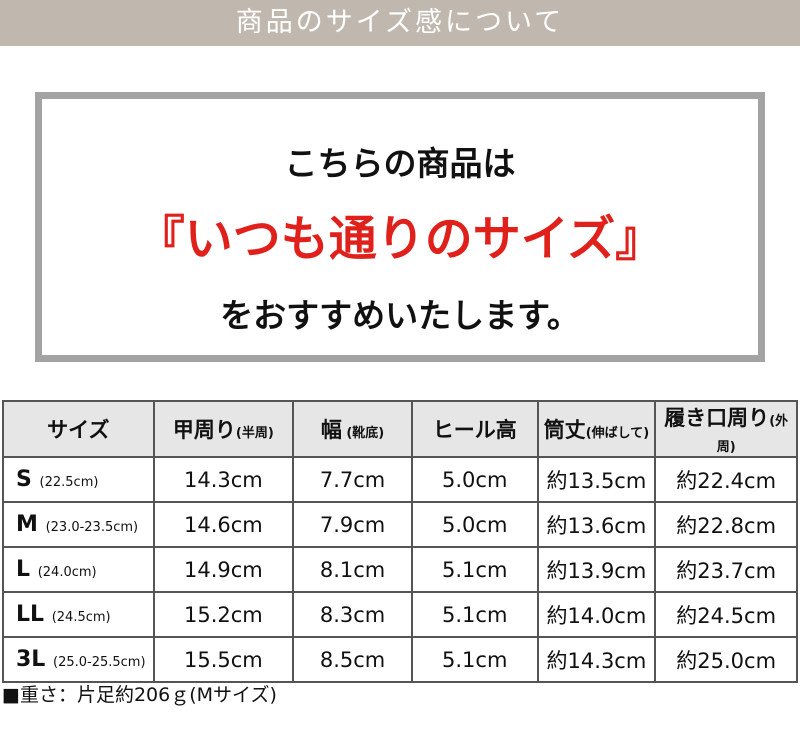  I want to click on measurement-cell: 7.9cm, so click(352, 524).